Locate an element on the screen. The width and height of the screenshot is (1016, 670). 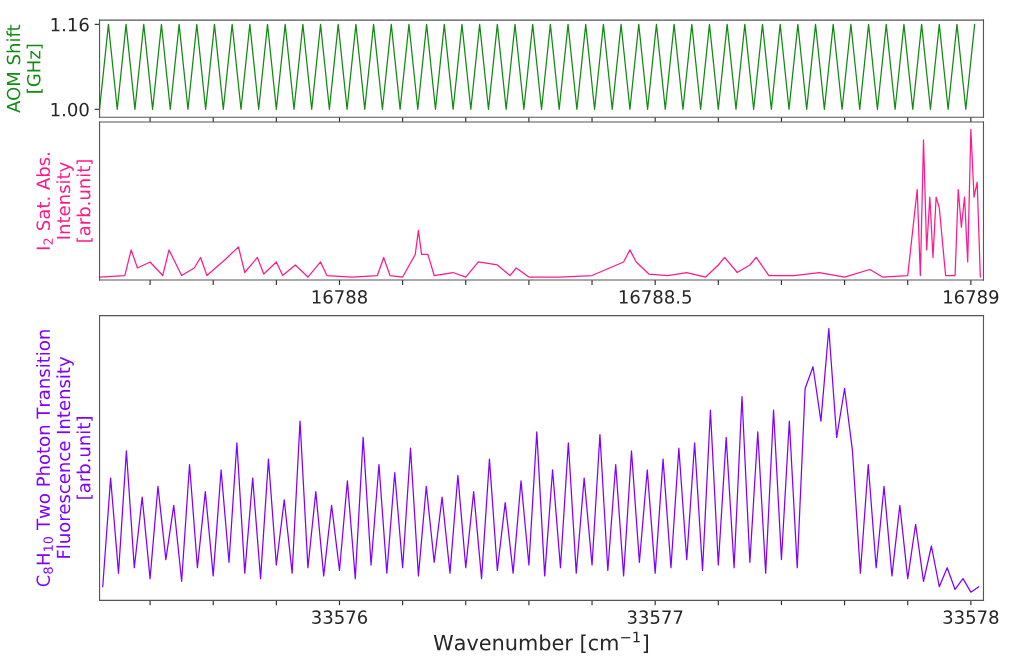
y-tick-label: 1.16 is located at coordinates (70, 24).